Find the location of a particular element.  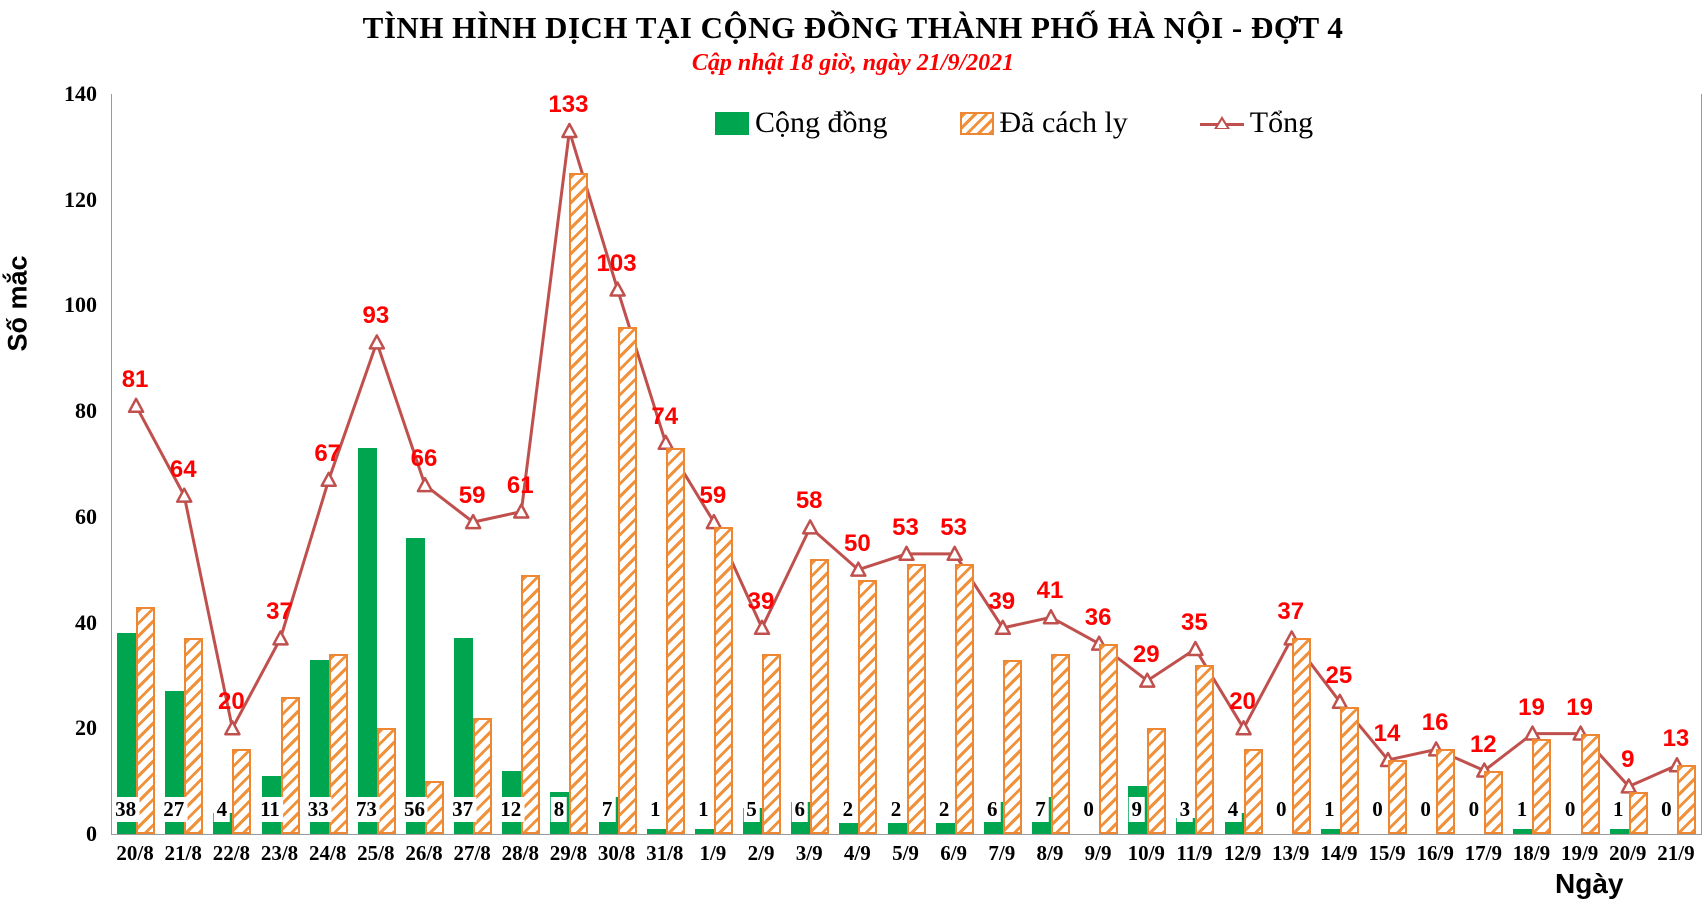

x-tick-label: 4/9 is located at coordinates (857, 853).